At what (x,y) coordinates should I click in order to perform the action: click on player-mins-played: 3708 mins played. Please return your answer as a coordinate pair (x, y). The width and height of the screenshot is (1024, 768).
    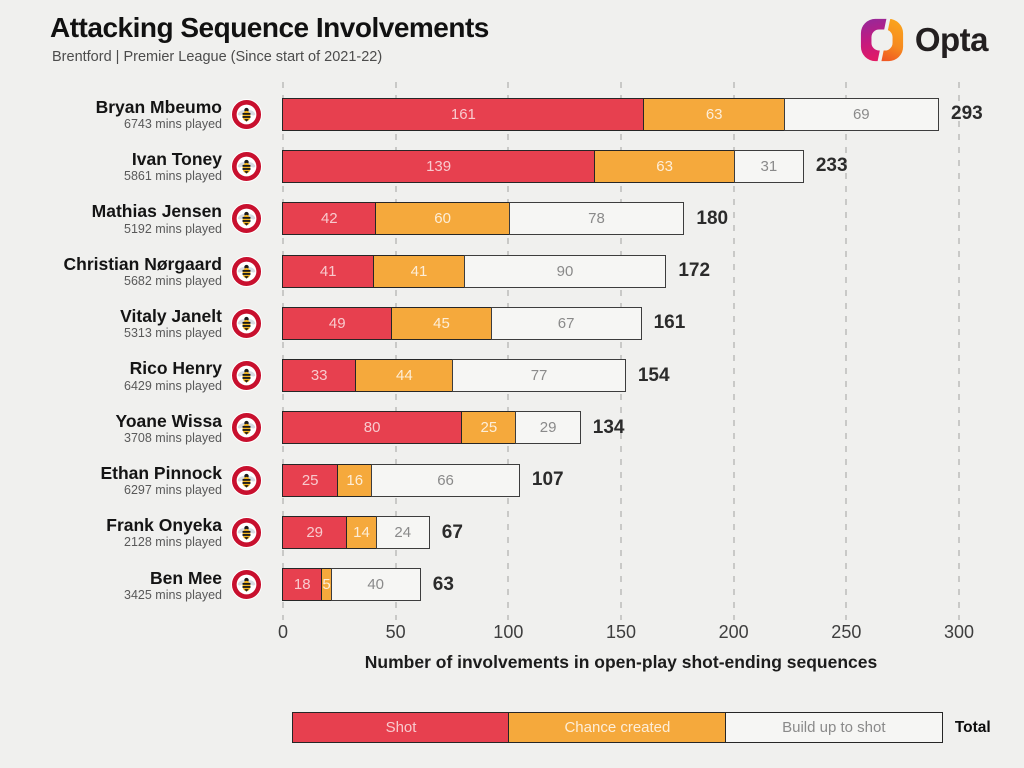
    Looking at the image, I should click on (173, 437).